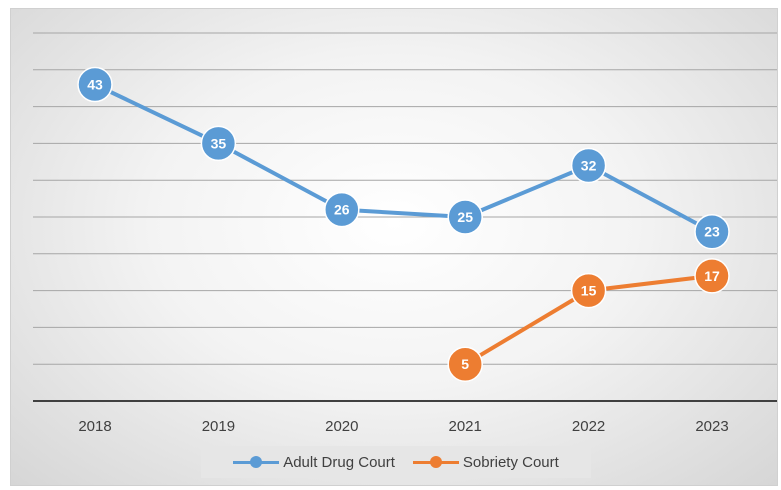  Describe the element at coordinates (218, 426) in the screenshot. I see `x-tick-label: 2019` at that location.